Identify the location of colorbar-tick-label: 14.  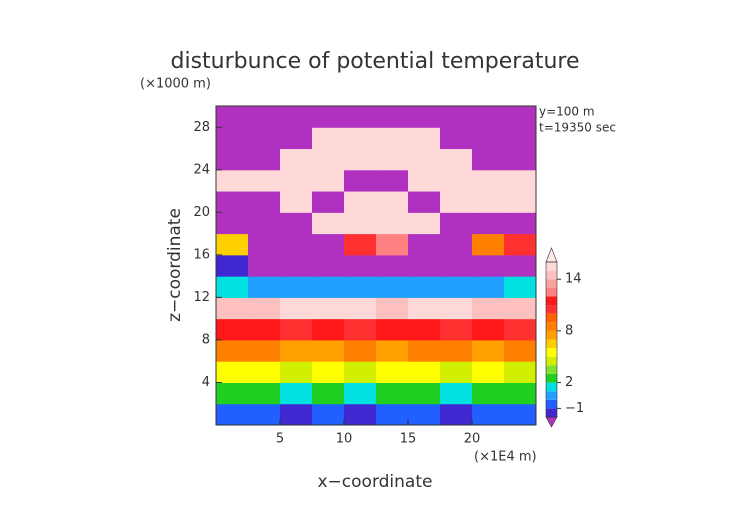
(573, 279).